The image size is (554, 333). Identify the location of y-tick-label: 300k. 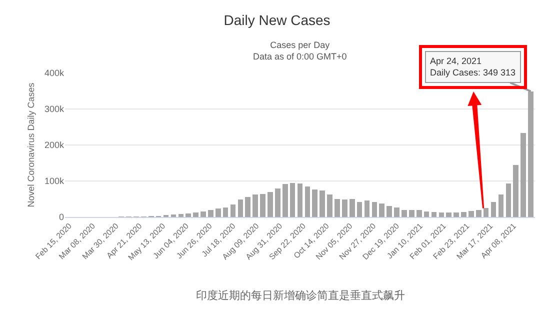
(54, 109).